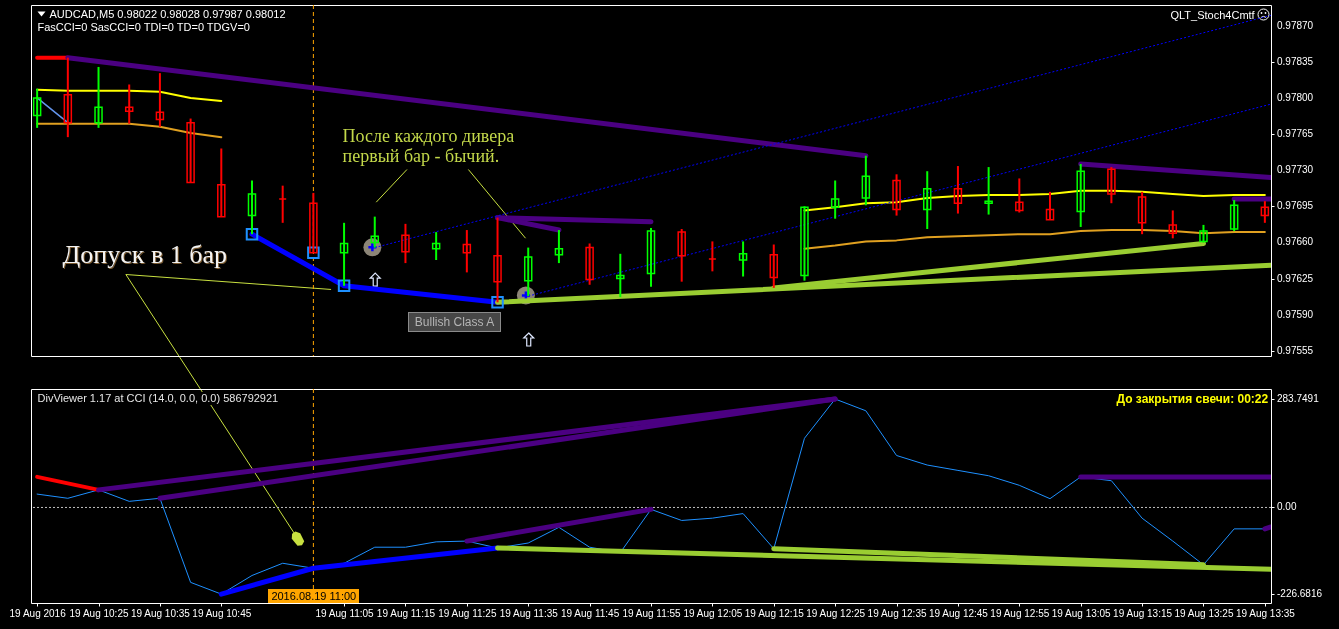 The height and width of the screenshot is (629, 1339). Describe the element at coordinates (160, 613) in the screenshot. I see `x-tick-label: 19 Aug 10:35` at that location.